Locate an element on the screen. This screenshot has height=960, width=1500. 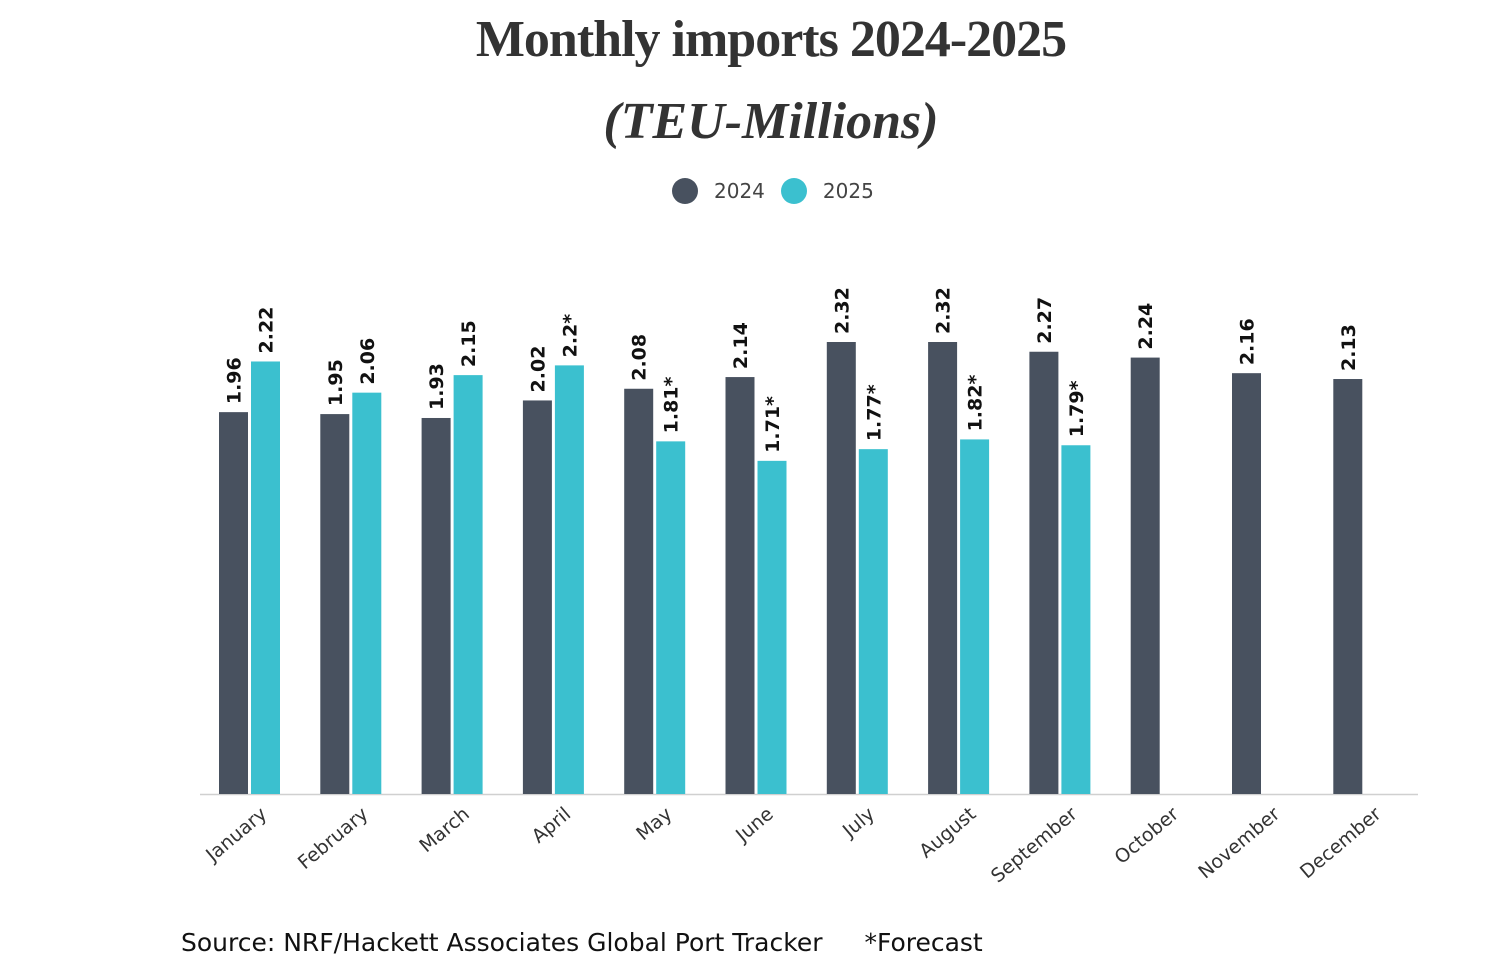
data-label-2024-august: 2.32 is located at coordinates (944, 310).